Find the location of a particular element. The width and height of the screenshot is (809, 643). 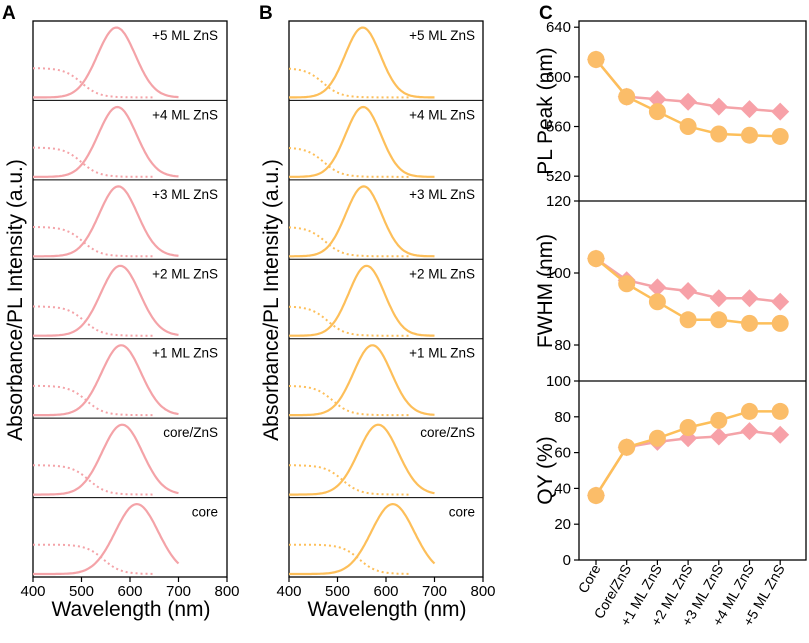

y-tick-label: 40 is located at coordinates (562, 488).